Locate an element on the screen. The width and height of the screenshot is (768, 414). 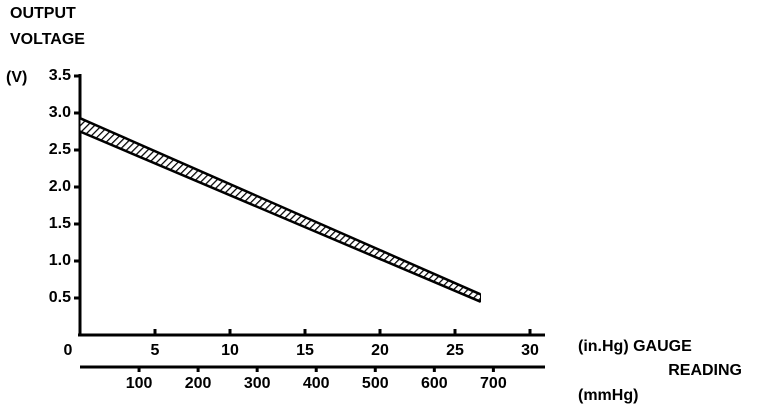
x2-tick-label: 400 is located at coordinates (316, 383).